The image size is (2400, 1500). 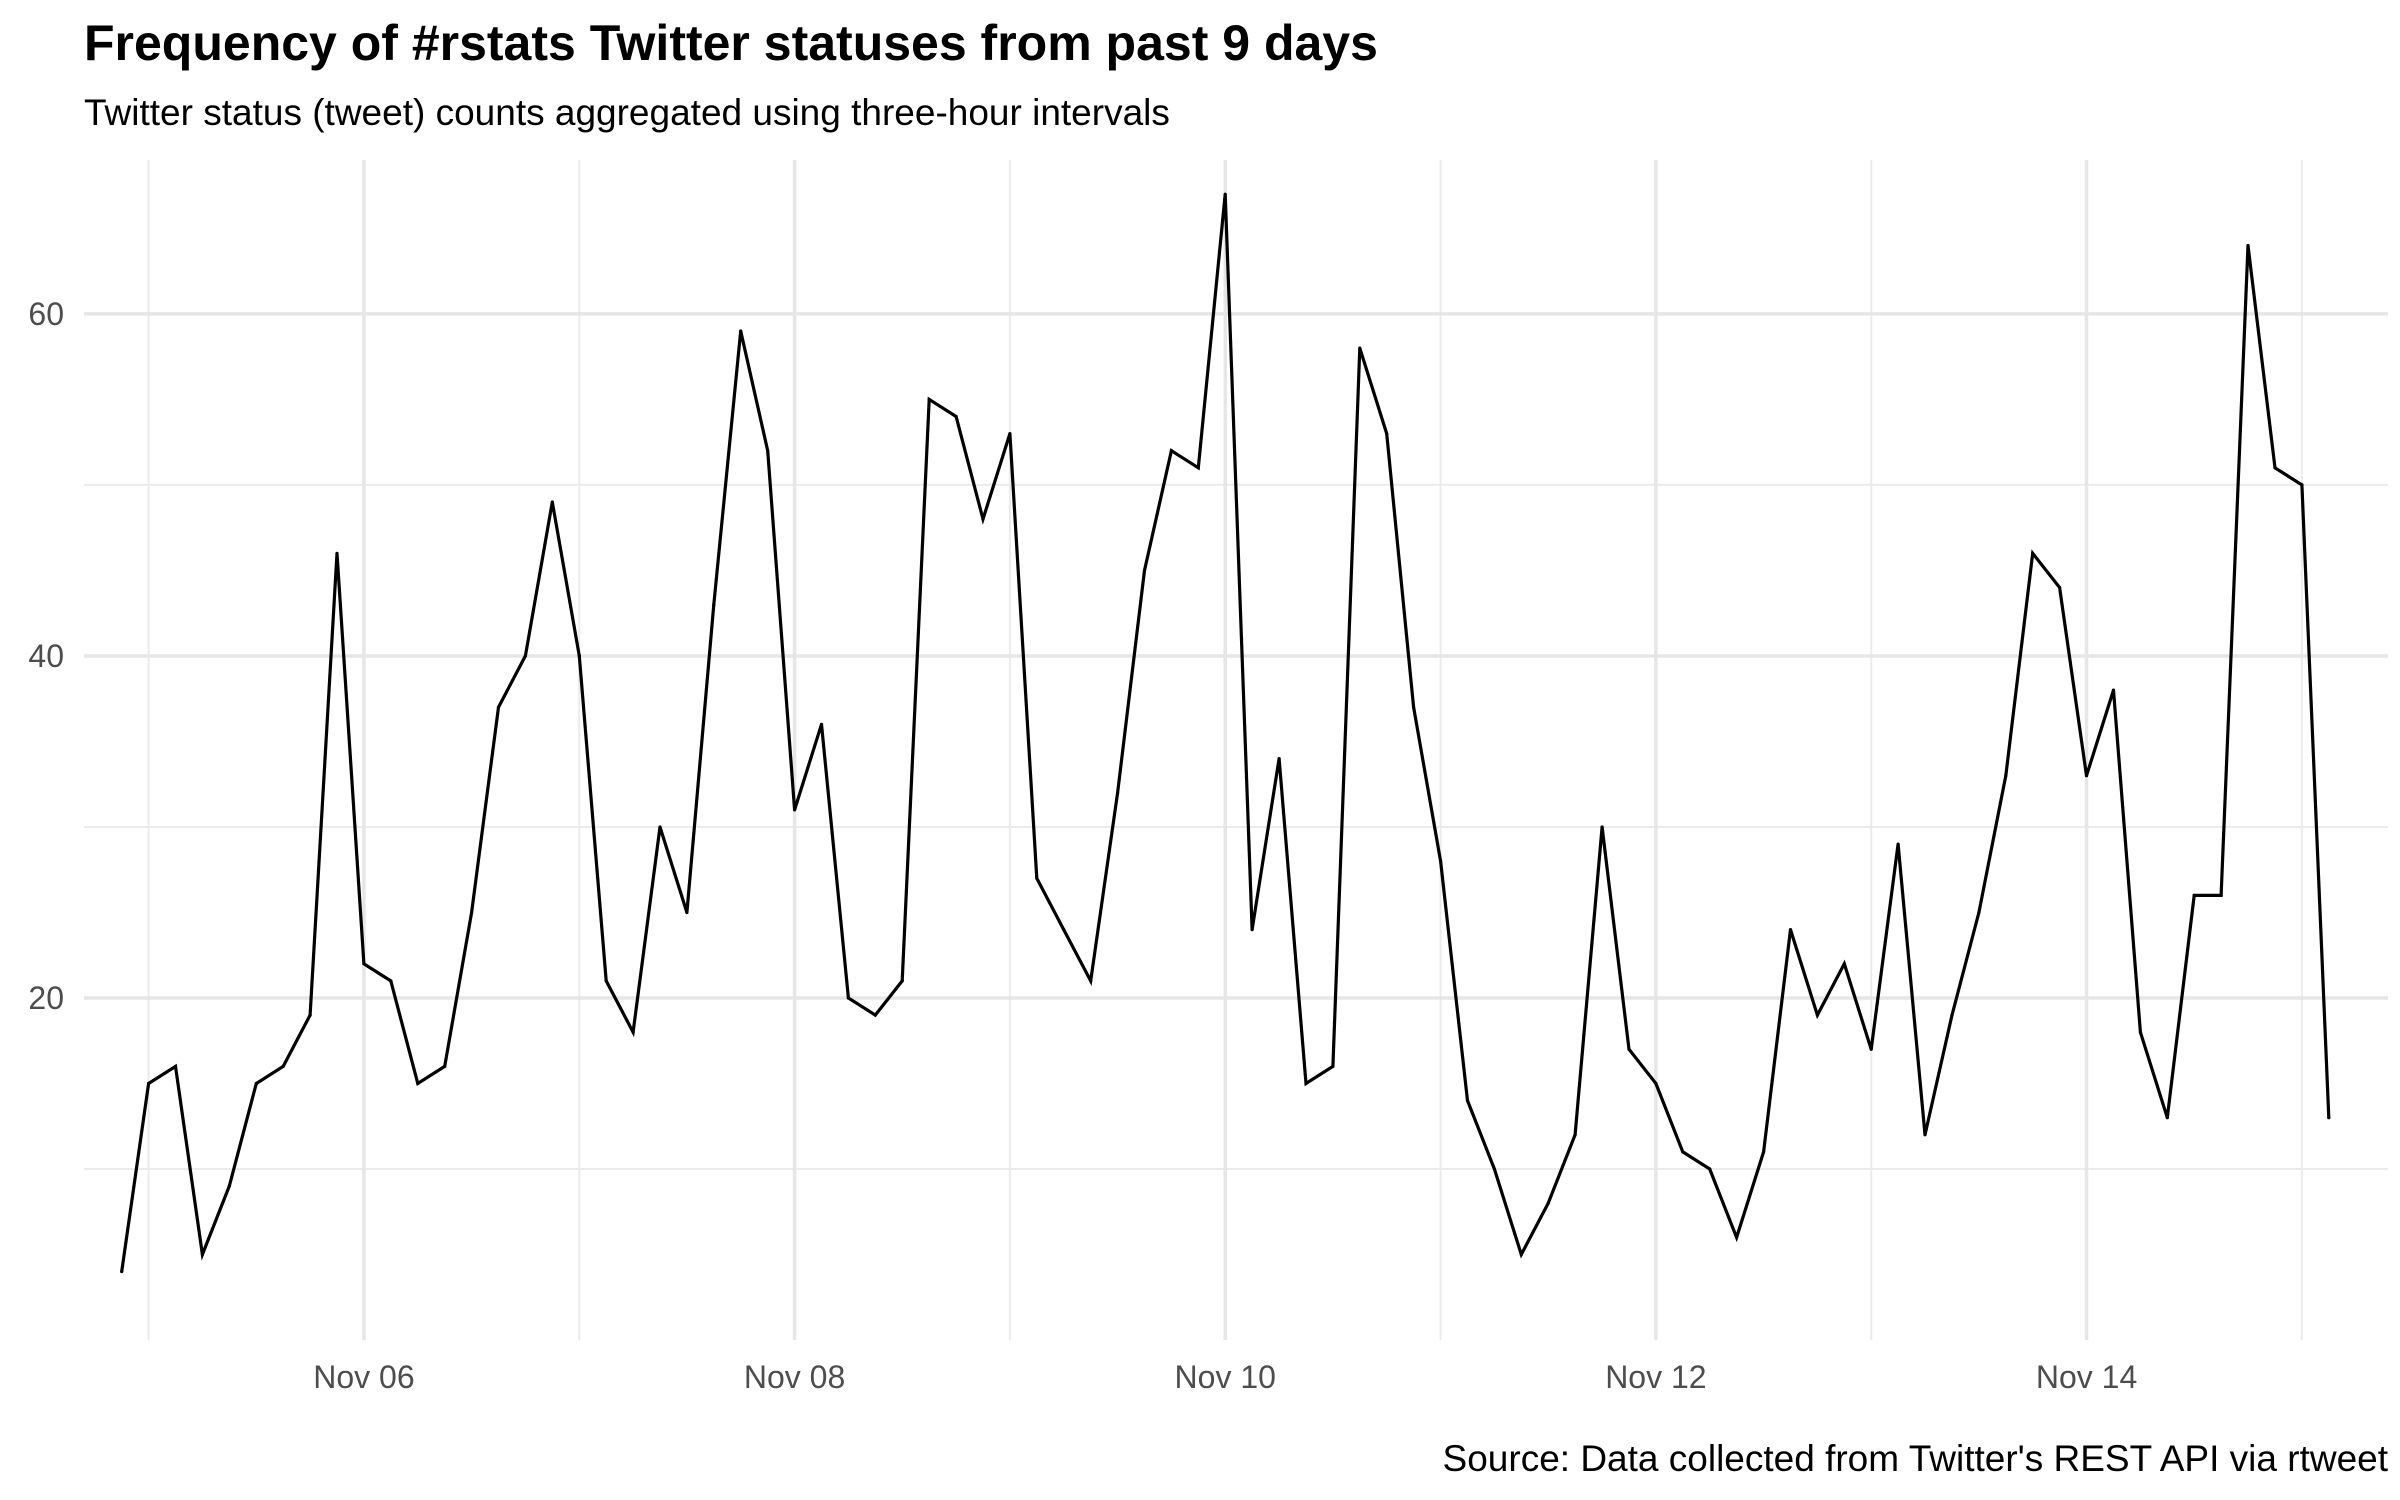 What do you see at coordinates (46, 314) in the screenshot?
I see `y-tick-label: 60` at bounding box center [46, 314].